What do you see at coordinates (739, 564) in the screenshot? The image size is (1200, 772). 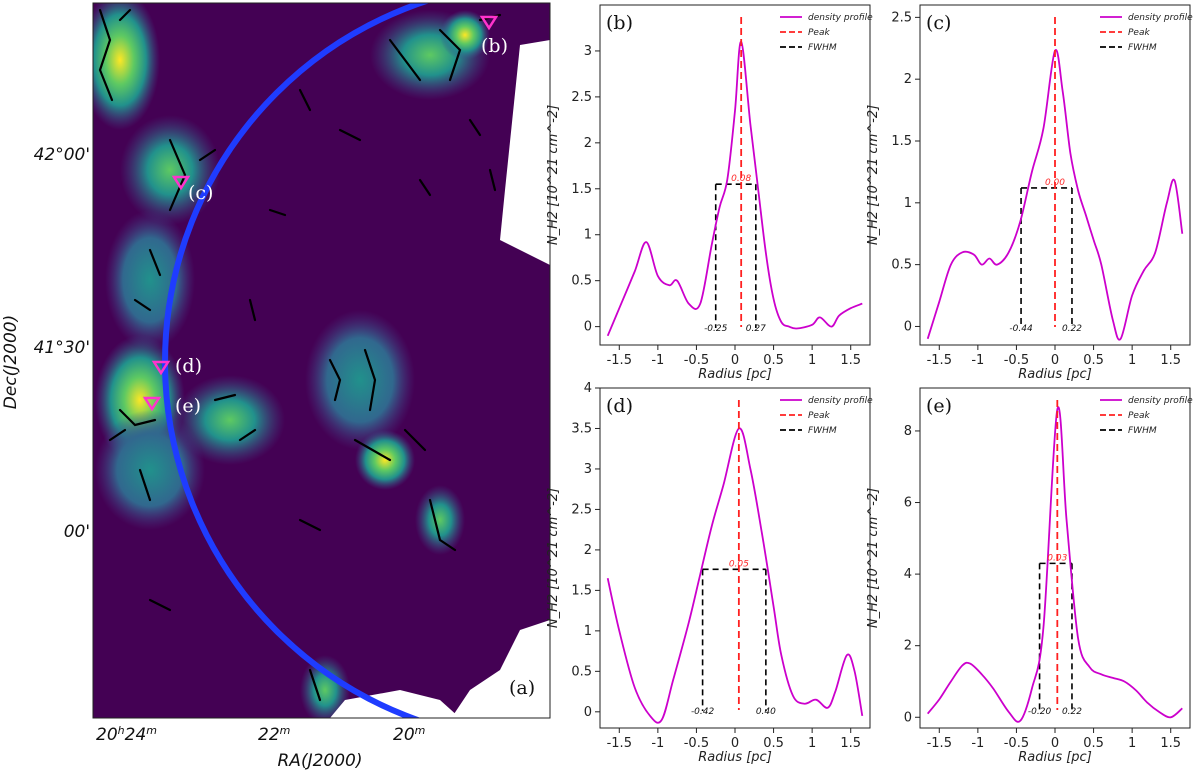 I see `peak-label: 0.05` at bounding box center [739, 564].